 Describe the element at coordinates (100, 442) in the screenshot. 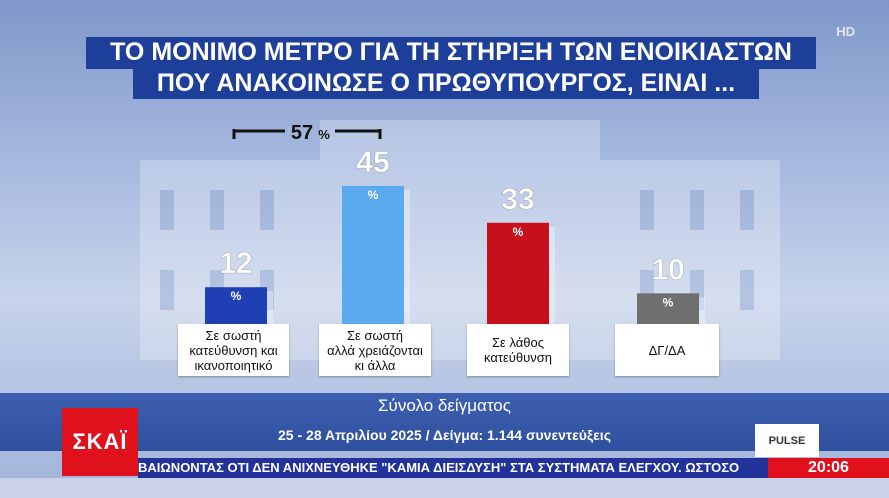

I see `channel-logo: ΣΚΑΪ` at that location.